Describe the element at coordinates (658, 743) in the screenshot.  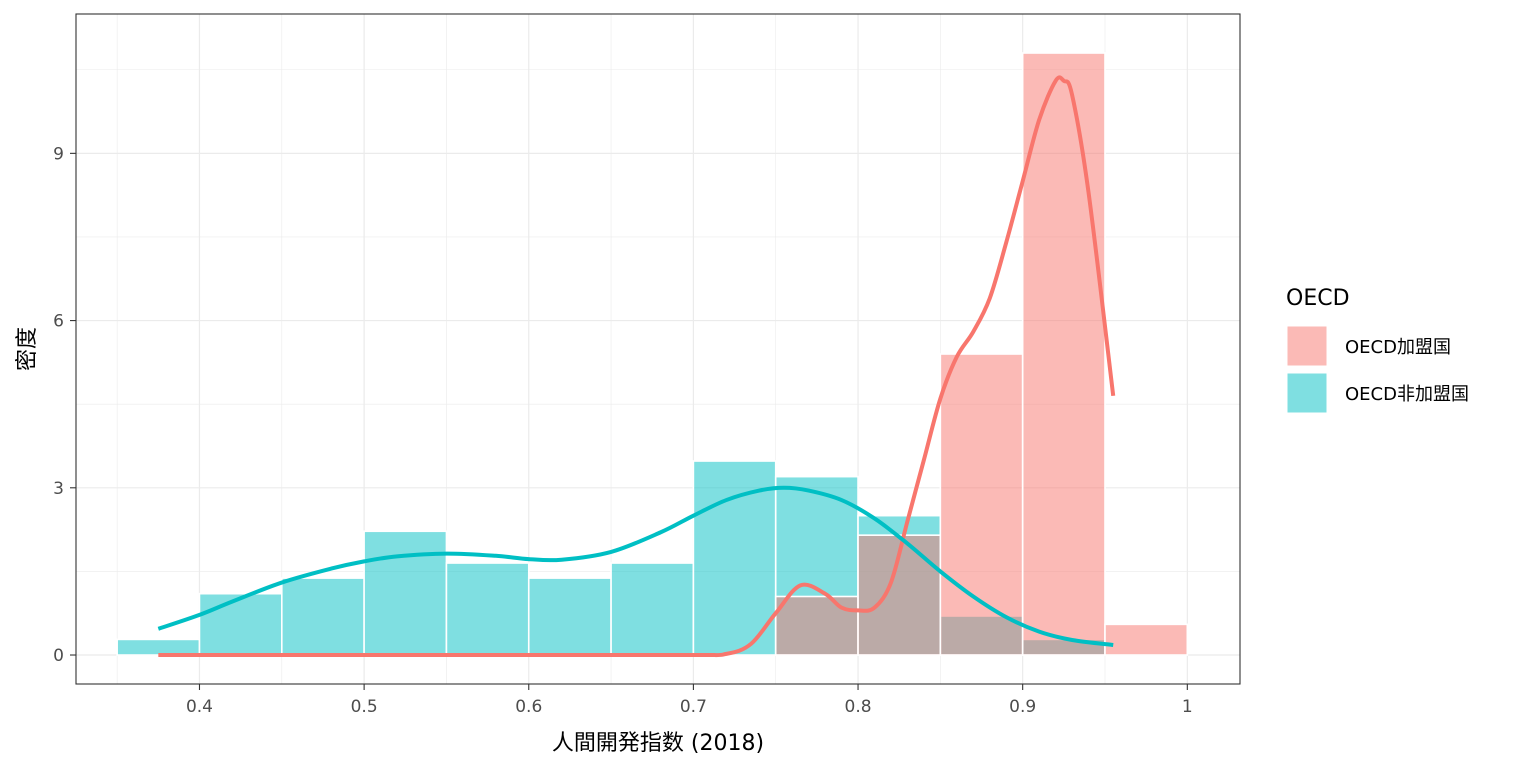
I see `x-axis-title: 人間開発指数 (2018)` at that location.